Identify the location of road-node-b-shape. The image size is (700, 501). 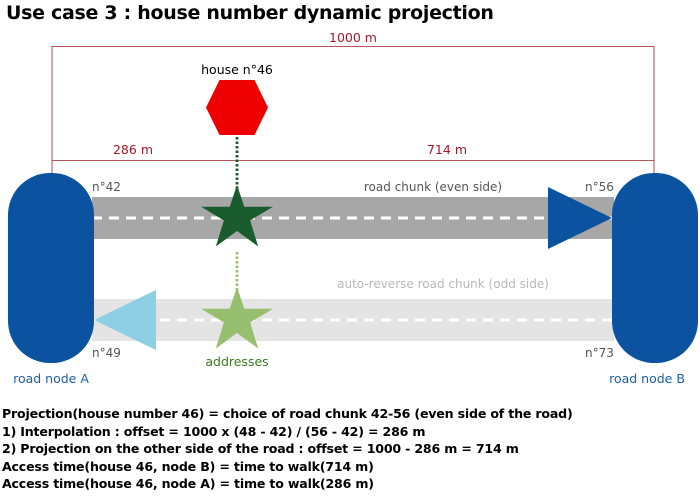
(655, 268).